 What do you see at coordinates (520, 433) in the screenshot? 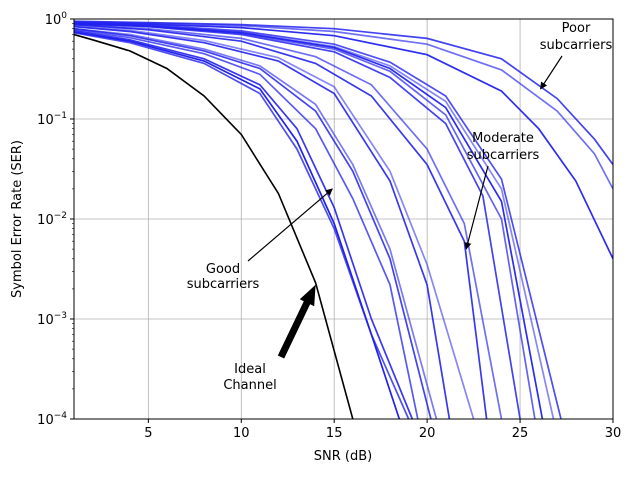
I see `x-tick-label: 25` at bounding box center [520, 433].